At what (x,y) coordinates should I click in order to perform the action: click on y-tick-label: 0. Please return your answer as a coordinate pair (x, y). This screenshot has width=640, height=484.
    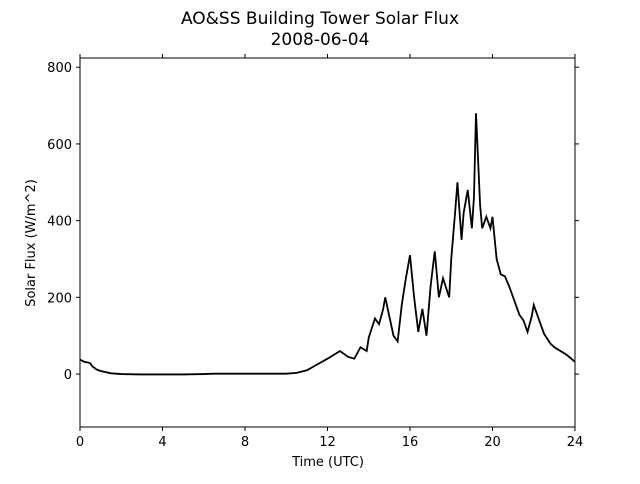
    Looking at the image, I should click on (68, 375).